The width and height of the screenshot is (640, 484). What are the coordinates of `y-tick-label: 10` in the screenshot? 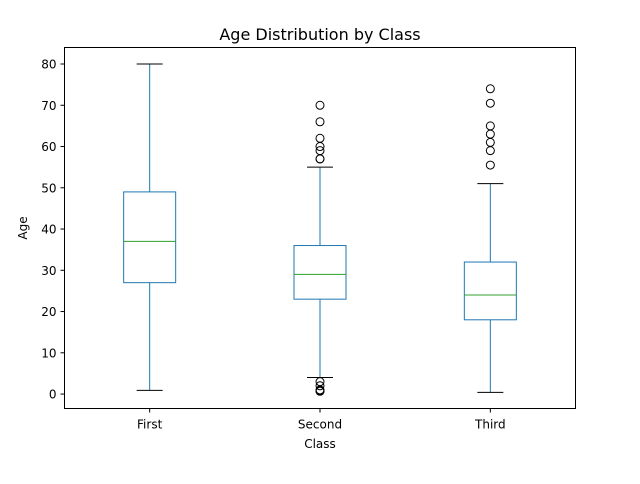 It's located at (48, 353).